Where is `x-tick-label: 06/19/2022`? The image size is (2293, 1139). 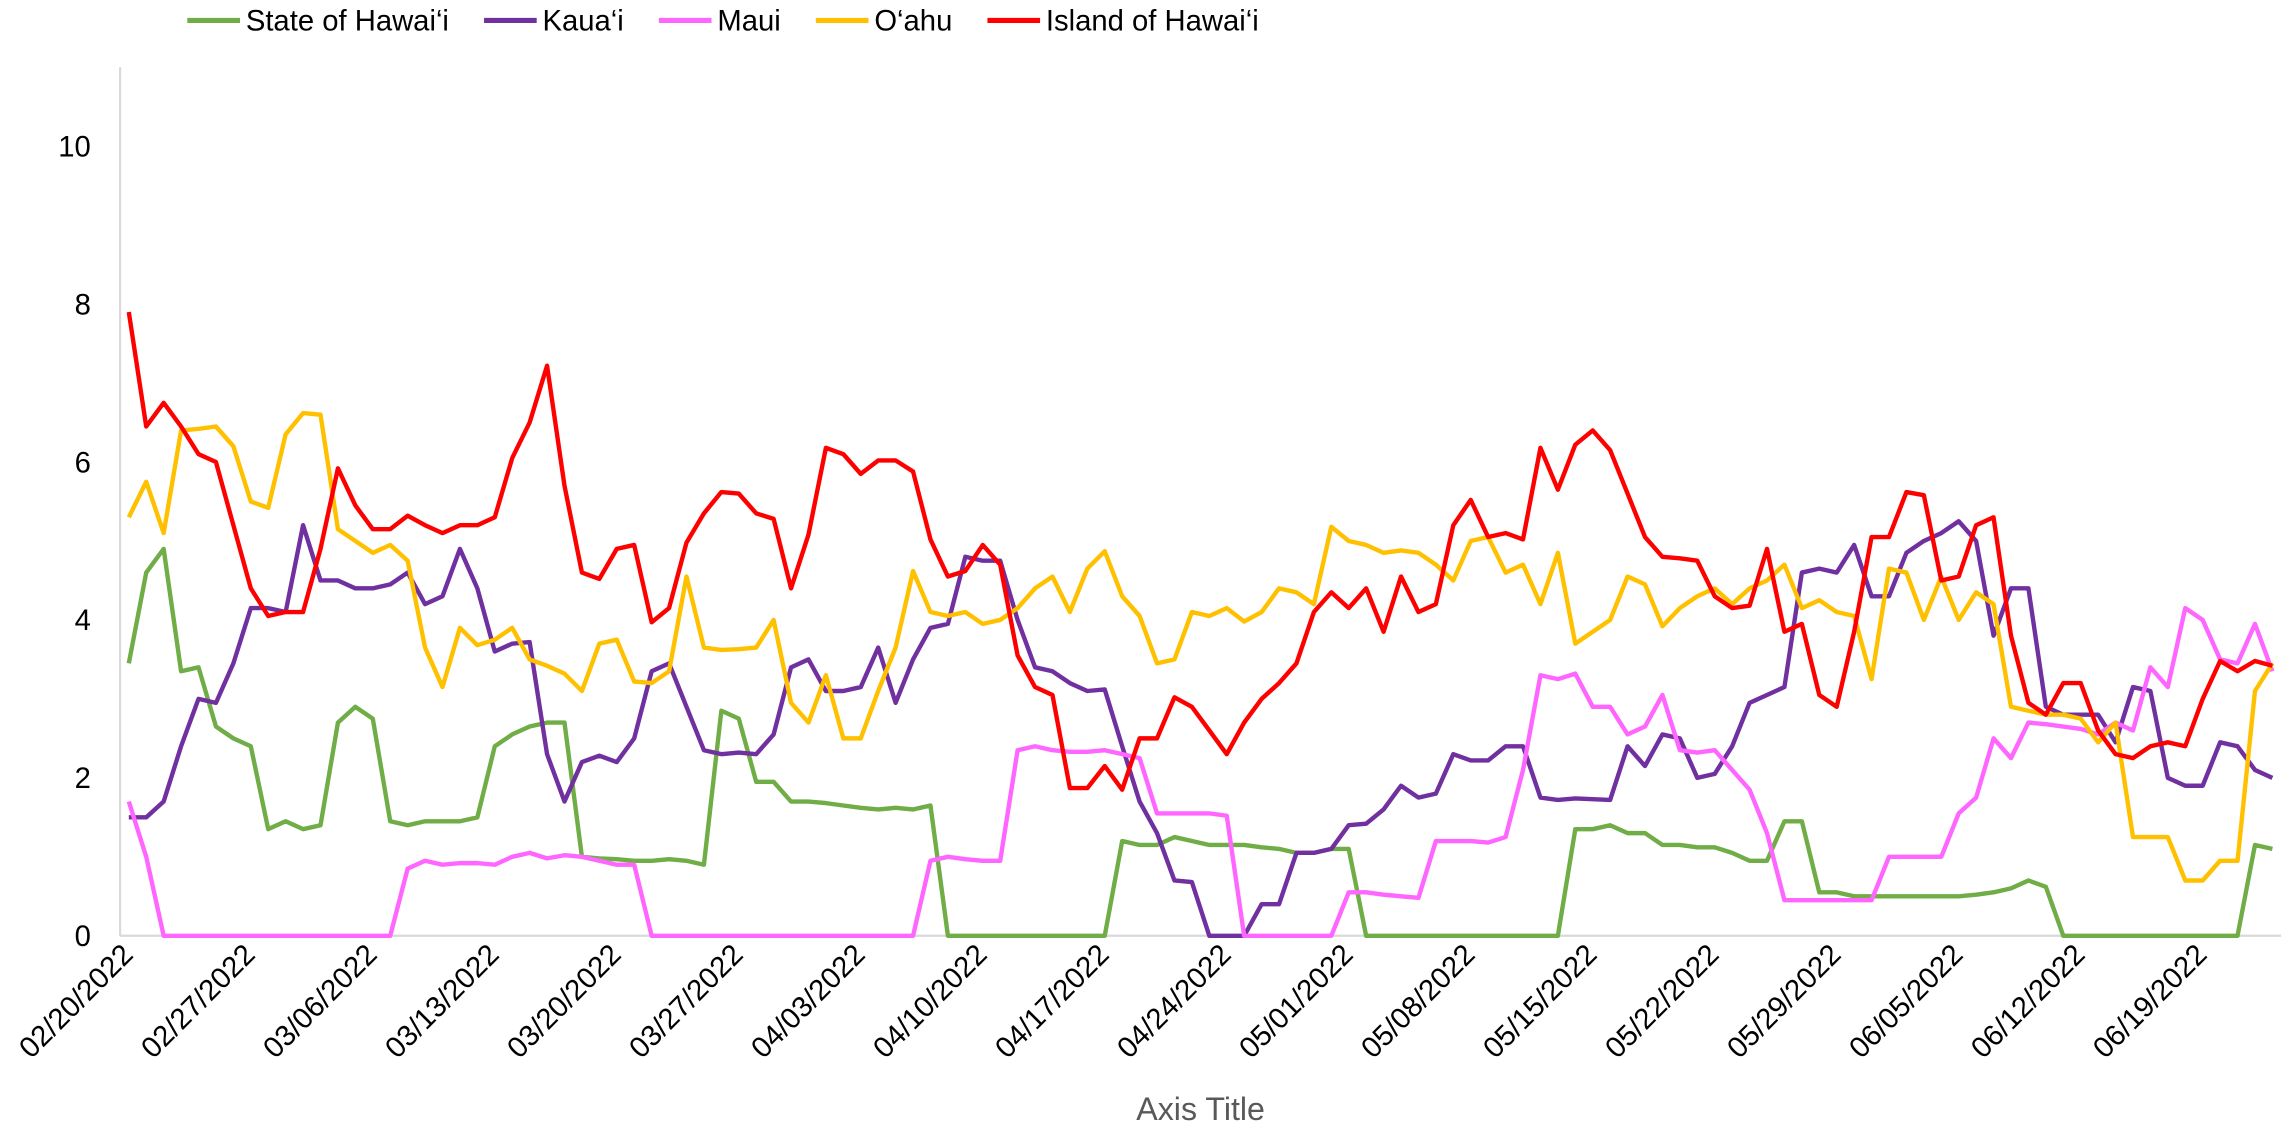
x-tick-label: 06/19/2022 is located at coordinates (2150, 1002).